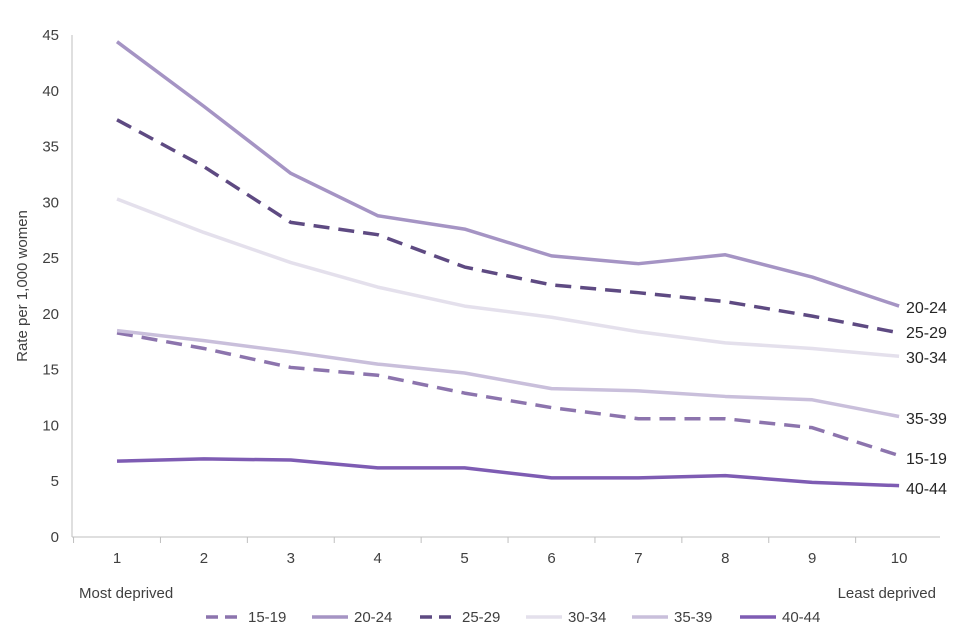 The width and height of the screenshot is (960, 640). What do you see at coordinates (50, 91) in the screenshot?
I see `y-tick-label: 40` at bounding box center [50, 91].